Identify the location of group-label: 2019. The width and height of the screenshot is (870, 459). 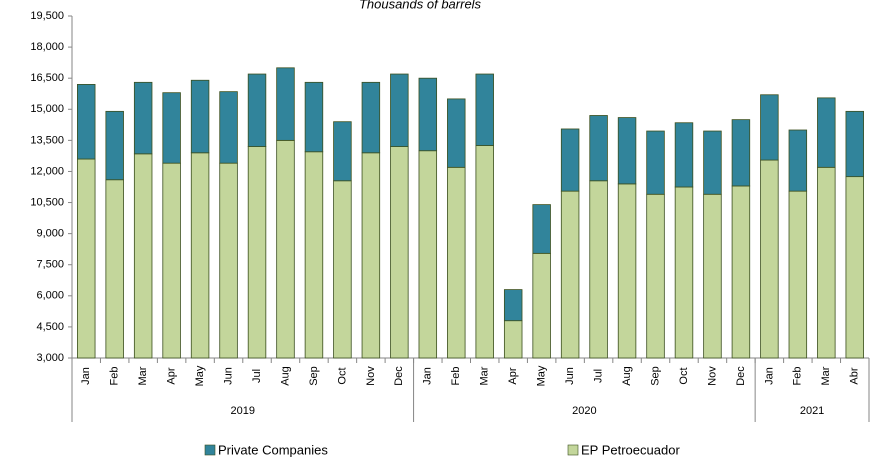
(243, 411).